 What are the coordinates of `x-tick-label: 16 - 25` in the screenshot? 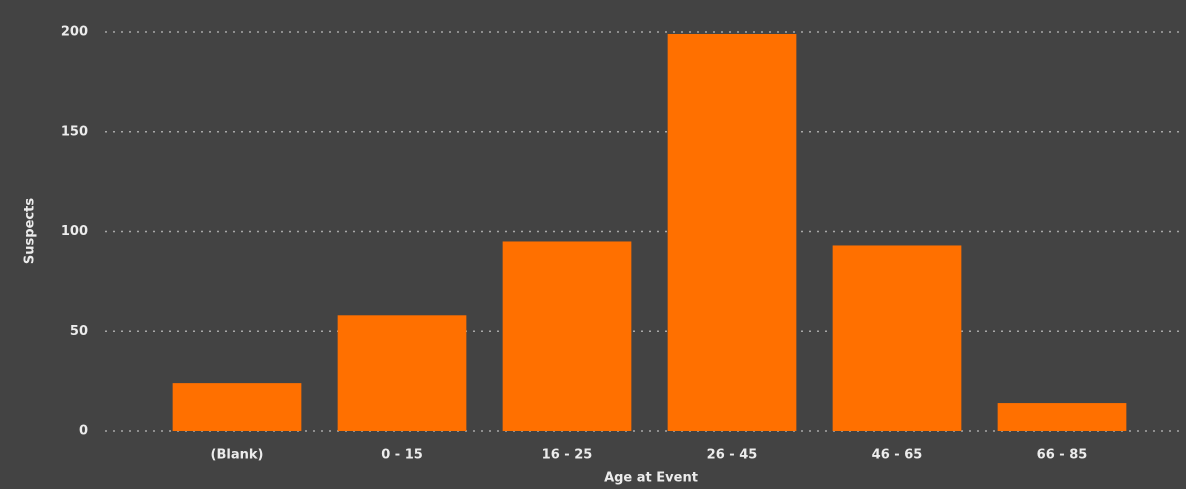 It's located at (567, 455).